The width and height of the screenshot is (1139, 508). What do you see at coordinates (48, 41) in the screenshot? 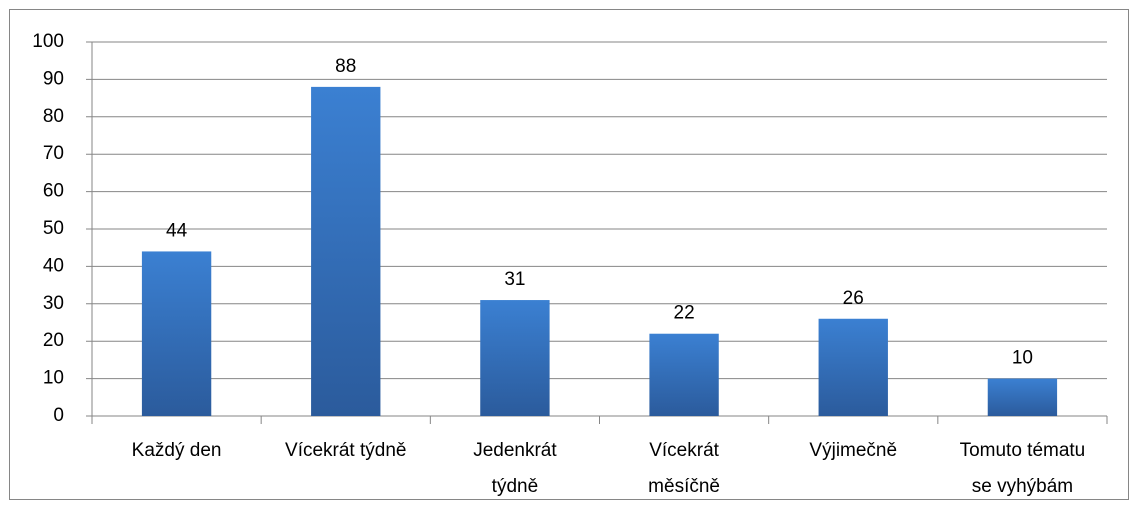
I see `y-tick-label: 100` at bounding box center [48, 41].